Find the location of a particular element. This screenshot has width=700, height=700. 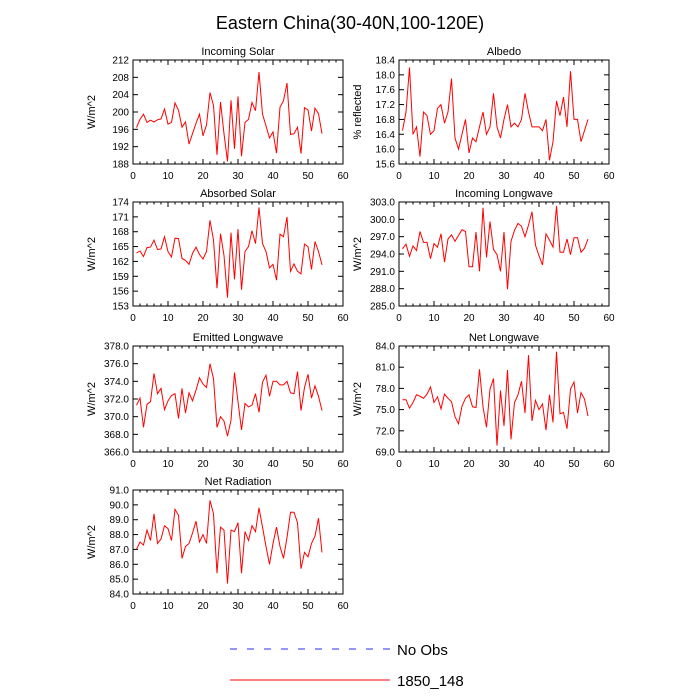

y-tick-label: 212 is located at coordinates (120, 61).